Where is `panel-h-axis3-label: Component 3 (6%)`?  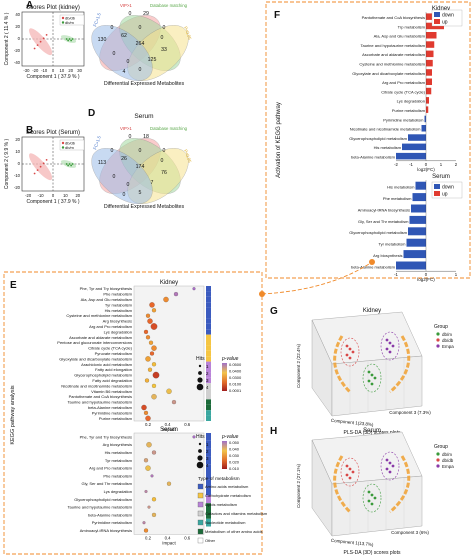 panel-h-axis3-label: Component 3 (6%) is located at coordinates (410, 532).